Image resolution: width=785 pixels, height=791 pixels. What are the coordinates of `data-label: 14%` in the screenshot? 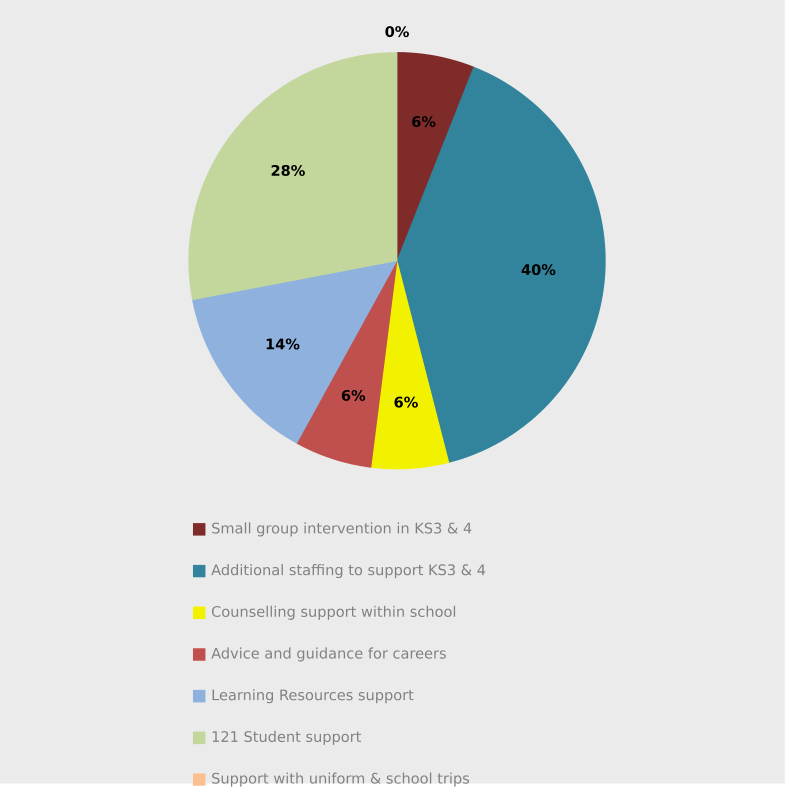 It's located at (283, 344).